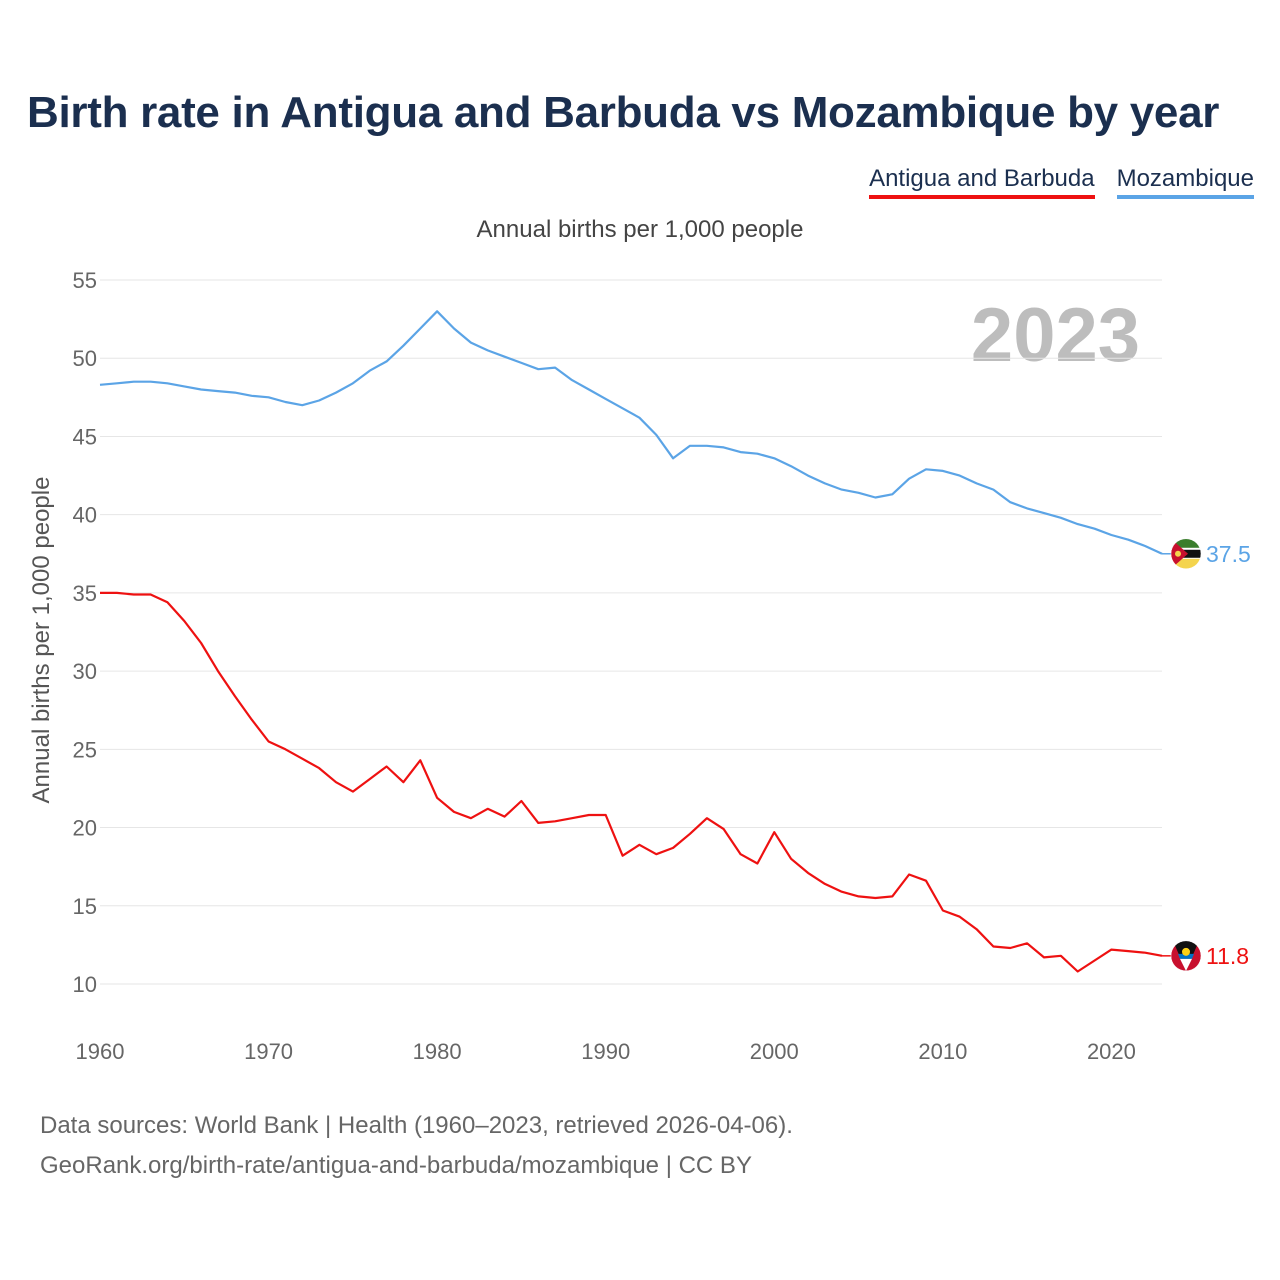 This screenshot has height=1280, width=1280. What do you see at coordinates (85, 280) in the screenshot?
I see `y-tick-label: 55` at bounding box center [85, 280].